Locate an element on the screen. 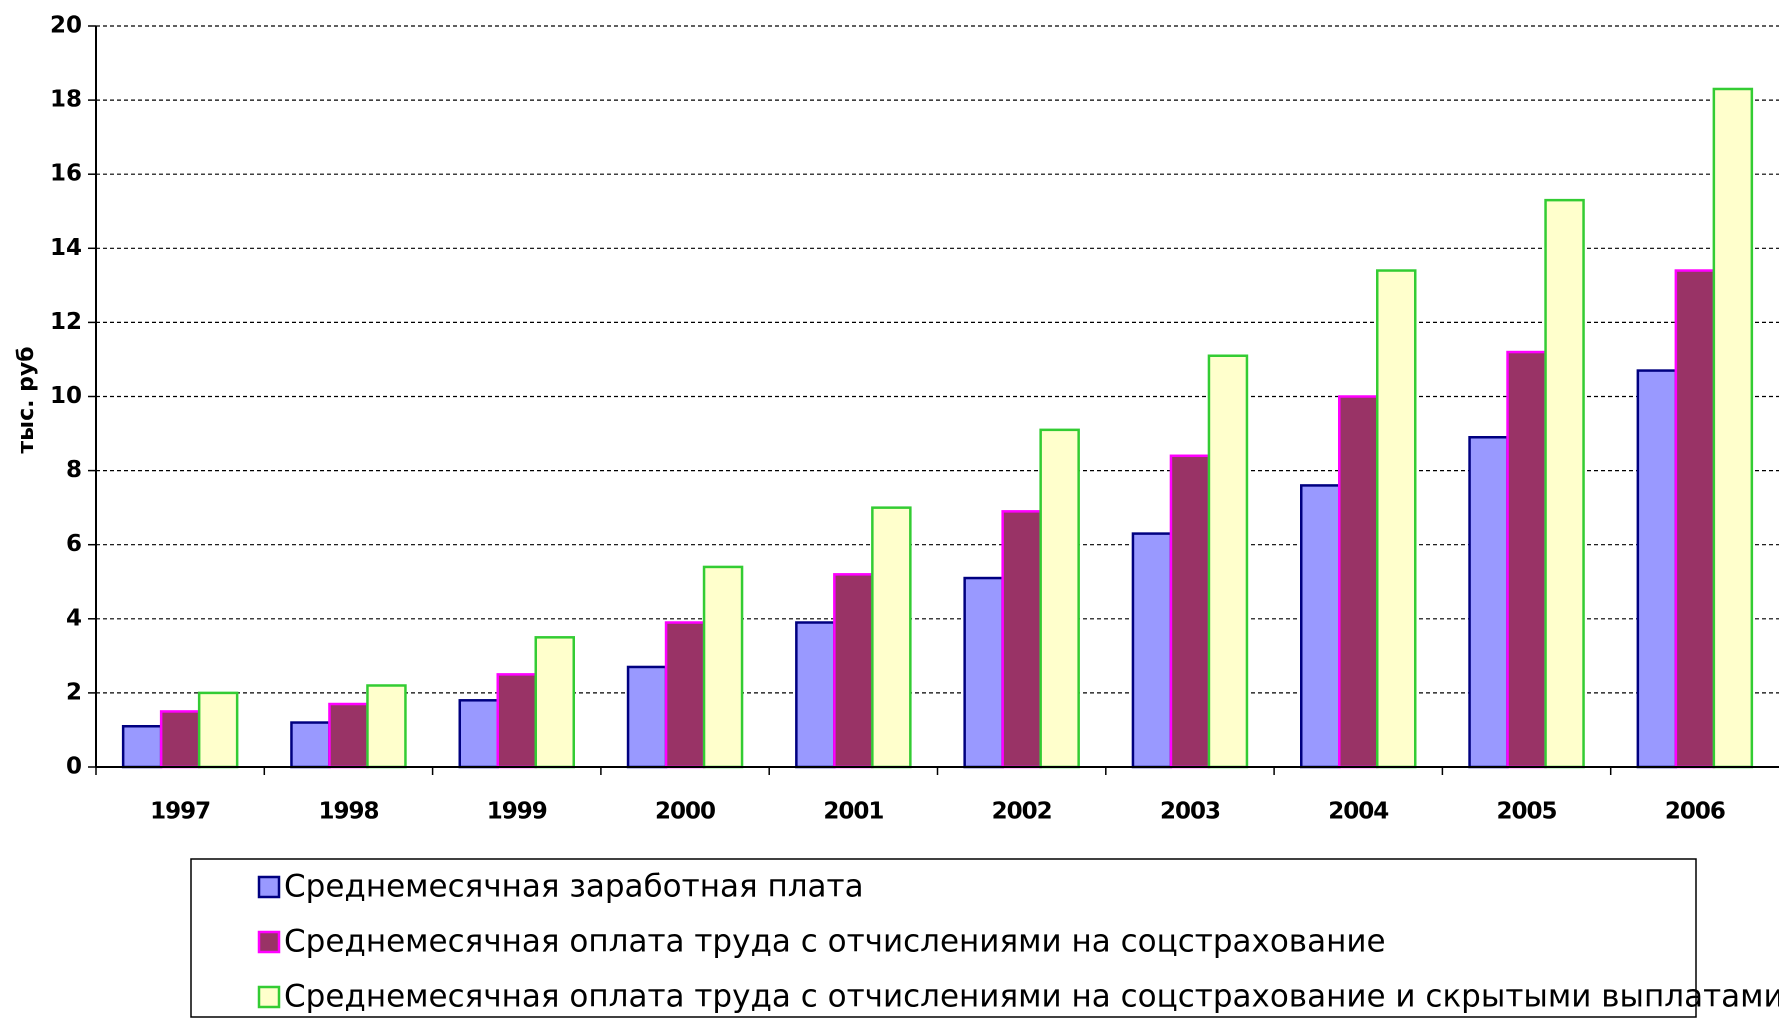 This screenshot has width=1779, height=1019. y-tick-label: 4 is located at coordinates (74, 618).